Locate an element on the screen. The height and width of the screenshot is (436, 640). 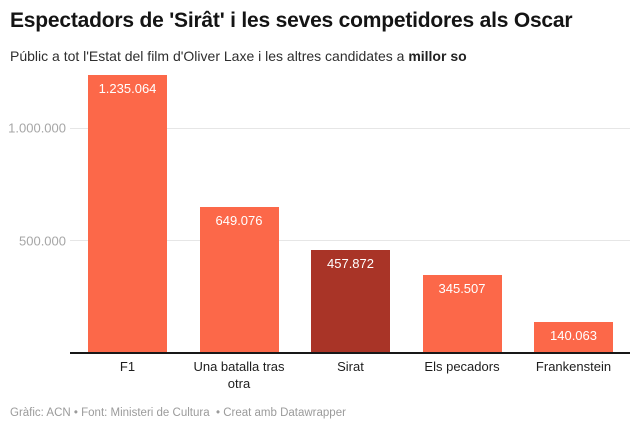
bar-value-label: 649.076 is located at coordinates (239, 220).